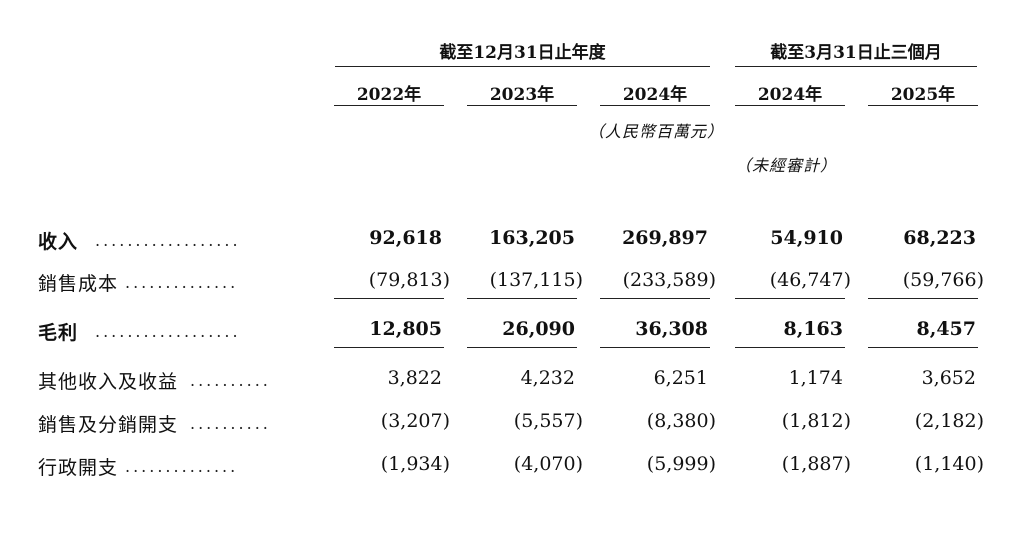 This screenshot has width=1024, height=542. What do you see at coordinates (522, 66) in the screenshot?
I see `group-header-annual-rule` at bounding box center [522, 66].